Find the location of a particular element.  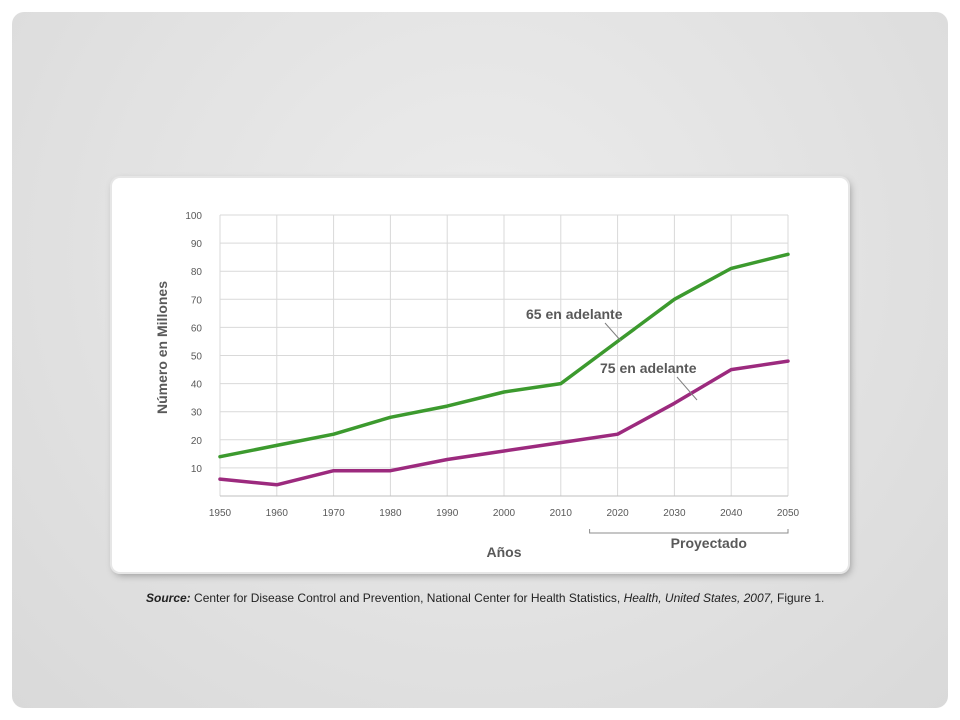

x-axis-title: Años is located at coordinates (504, 552).